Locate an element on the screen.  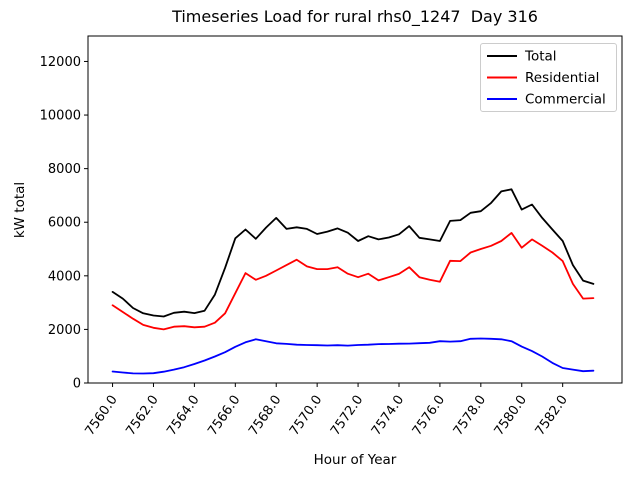
y-tick-label: 10000 is located at coordinates (60, 116).